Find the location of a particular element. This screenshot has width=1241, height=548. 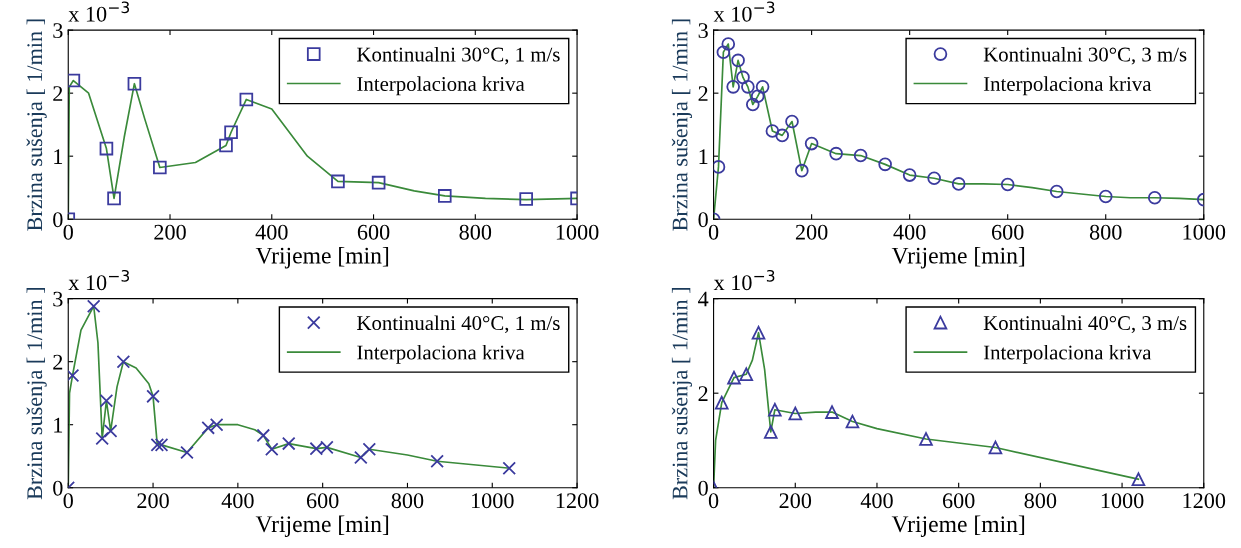

legend-label: Kontinualni 40°C, 1 m/s is located at coordinates (458, 324).